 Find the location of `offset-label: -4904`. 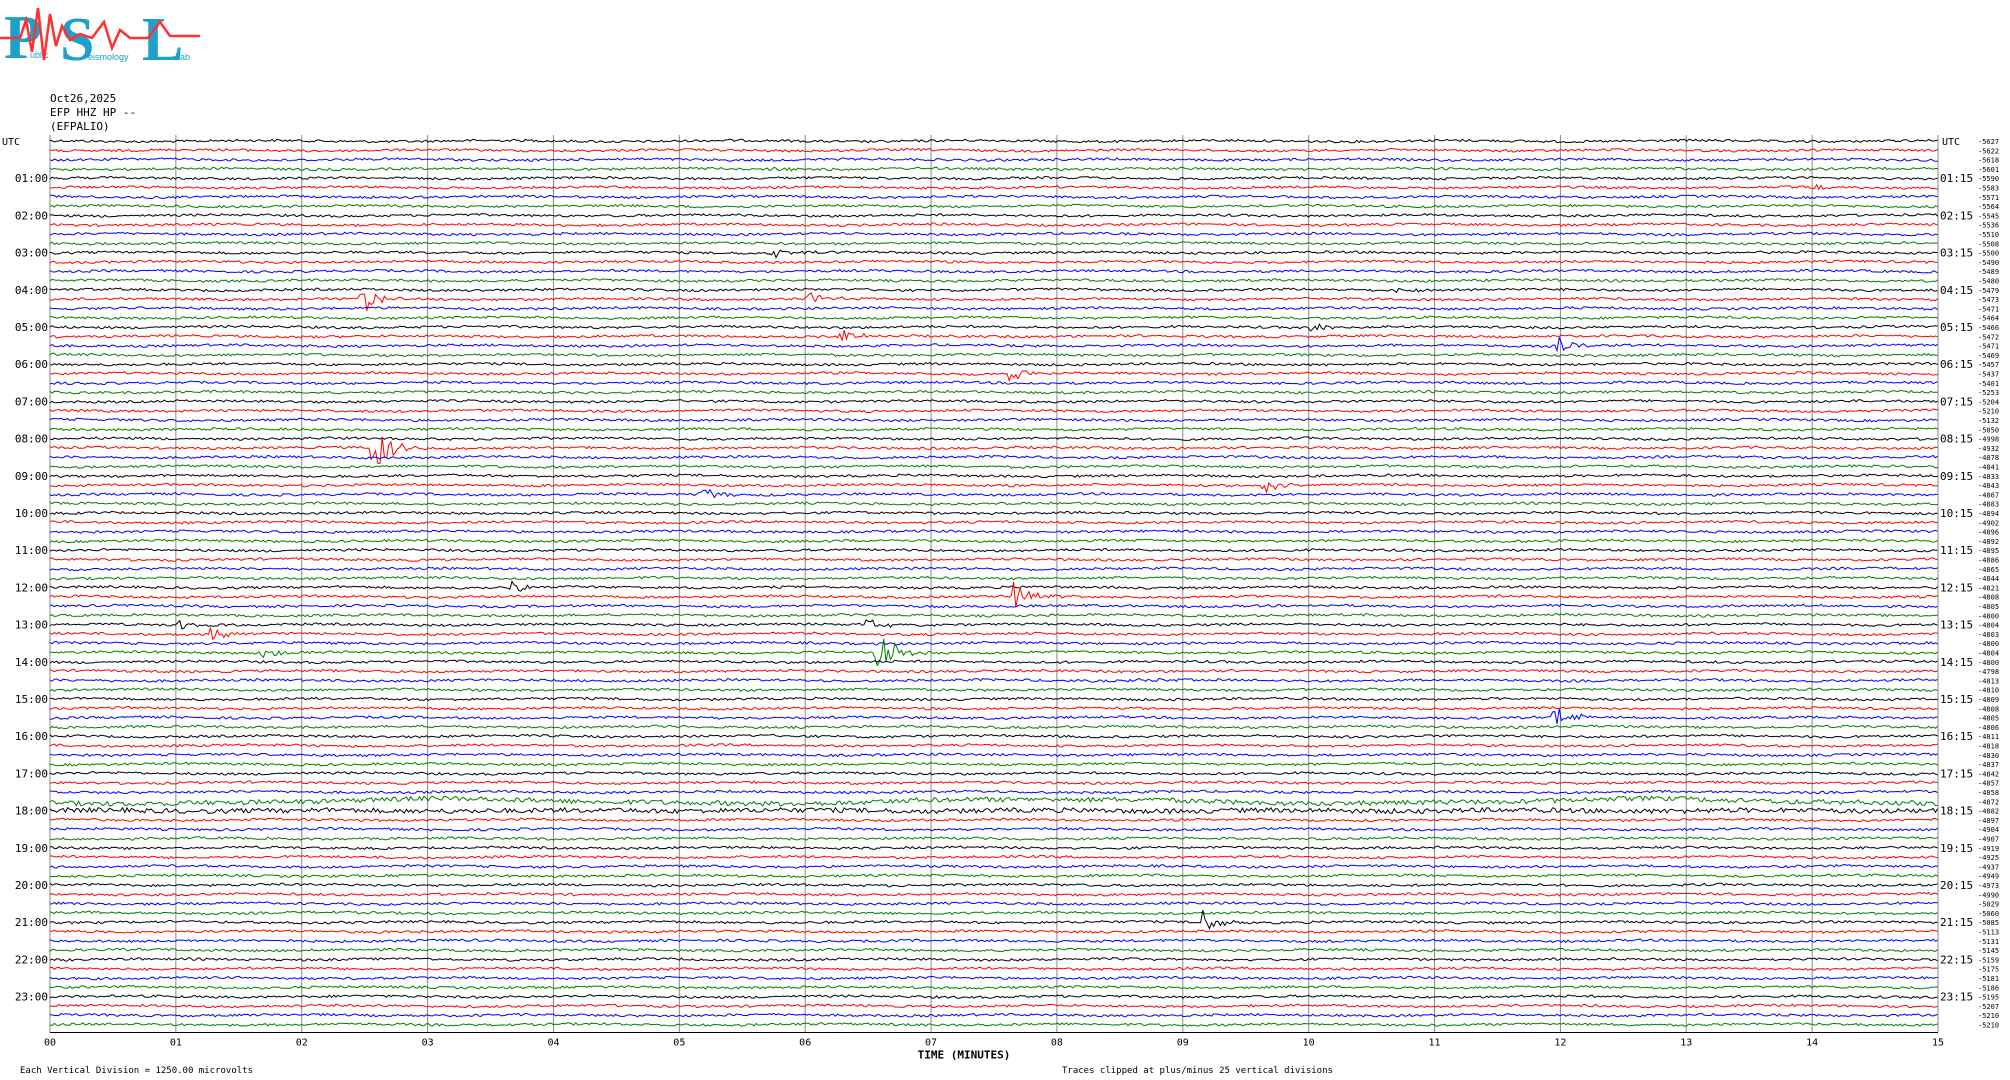

offset-label: -4904 is located at coordinates (1988, 830).